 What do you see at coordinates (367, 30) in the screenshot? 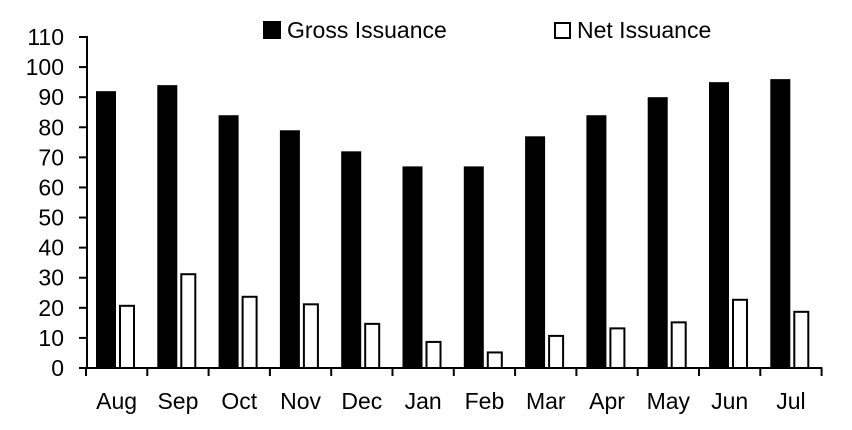
I see `legend-label-gross-issuance: Gross Issuance` at bounding box center [367, 30].